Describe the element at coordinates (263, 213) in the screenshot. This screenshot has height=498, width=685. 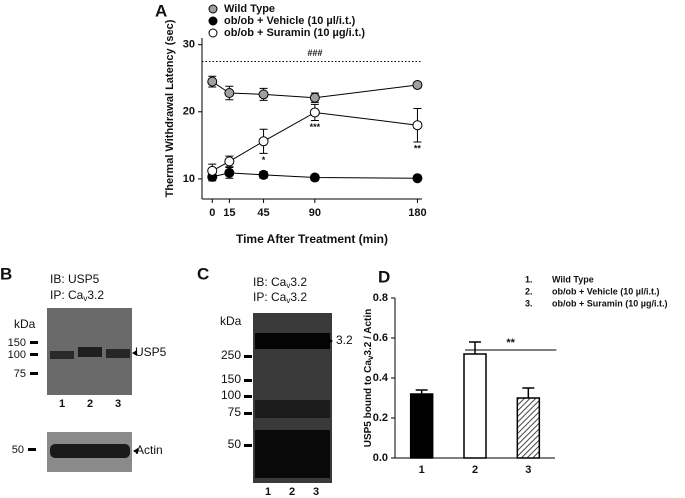
I see `x-tick-label: 45` at that location.